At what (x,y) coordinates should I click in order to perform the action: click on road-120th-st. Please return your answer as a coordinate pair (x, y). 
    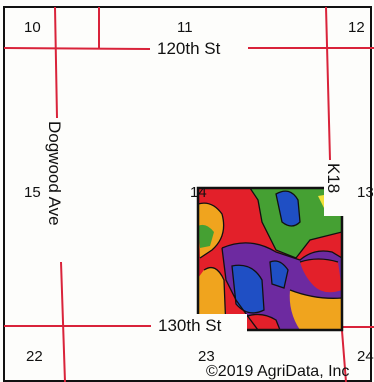
    Looking at the image, I should click on (188, 48).